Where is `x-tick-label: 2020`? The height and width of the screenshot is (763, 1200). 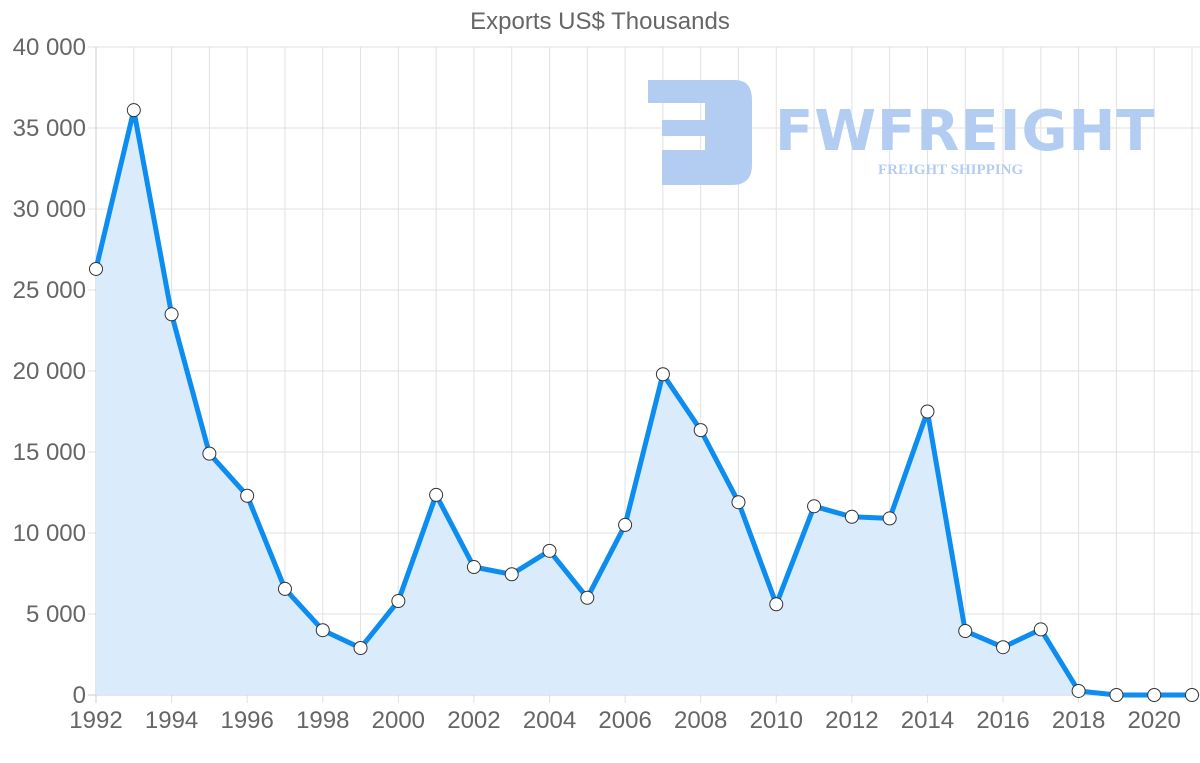
x-tick-label: 2020 is located at coordinates (1154, 720).